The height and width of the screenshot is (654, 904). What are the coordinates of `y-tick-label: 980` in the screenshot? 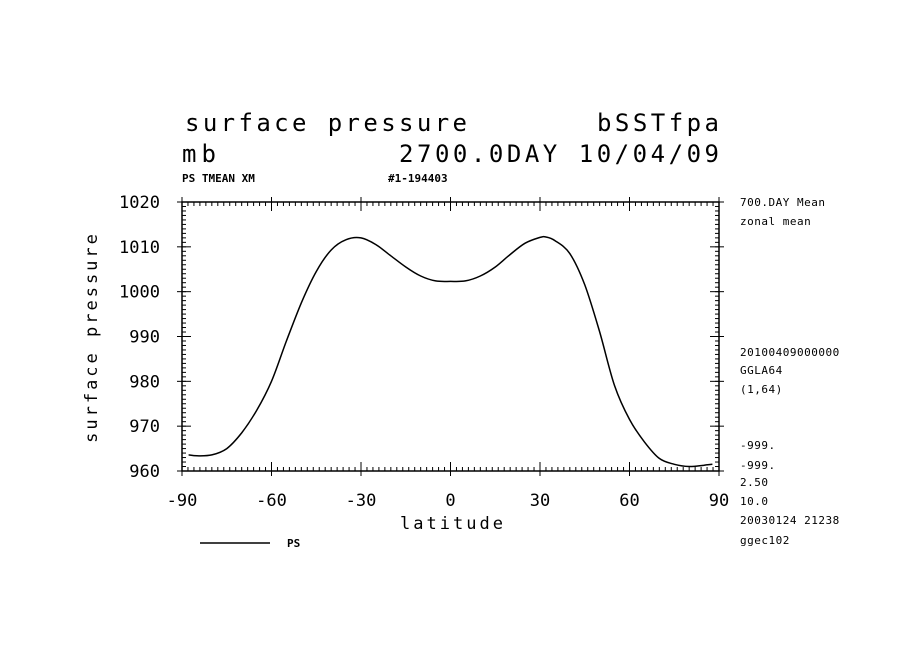 It's located at (144, 382).